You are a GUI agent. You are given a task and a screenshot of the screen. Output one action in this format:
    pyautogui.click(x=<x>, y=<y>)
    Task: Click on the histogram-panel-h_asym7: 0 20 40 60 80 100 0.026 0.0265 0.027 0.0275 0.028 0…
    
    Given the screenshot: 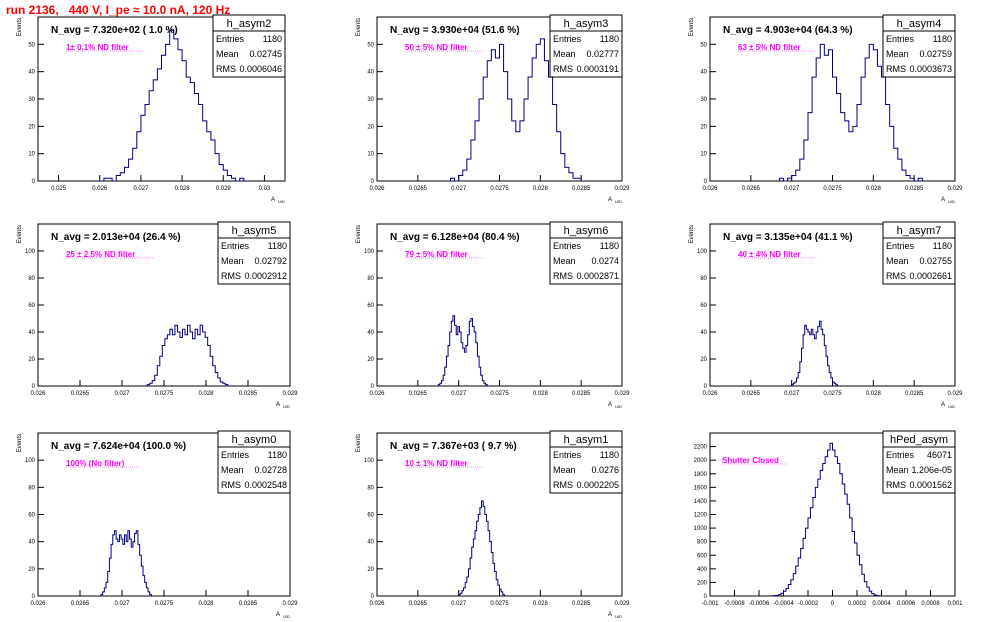 What is the action you would take?
    pyautogui.click(x=826, y=315)
    